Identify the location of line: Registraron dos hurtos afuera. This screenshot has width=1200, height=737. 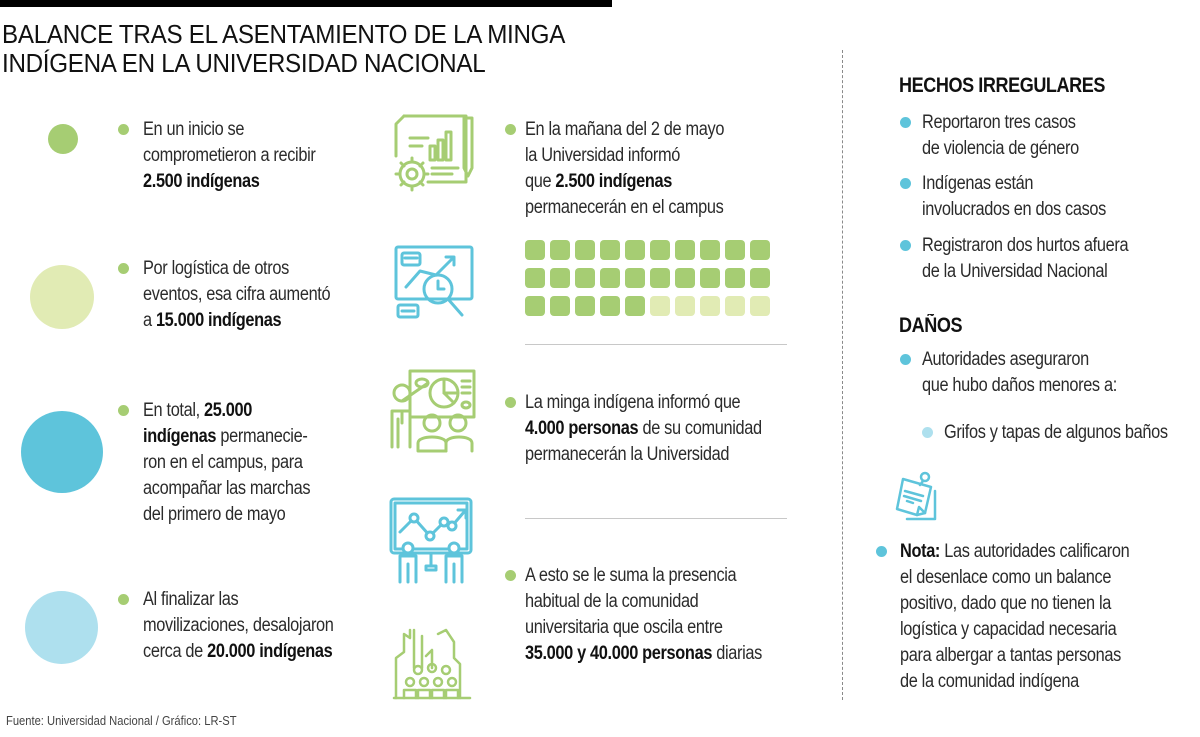
(1025, 245).